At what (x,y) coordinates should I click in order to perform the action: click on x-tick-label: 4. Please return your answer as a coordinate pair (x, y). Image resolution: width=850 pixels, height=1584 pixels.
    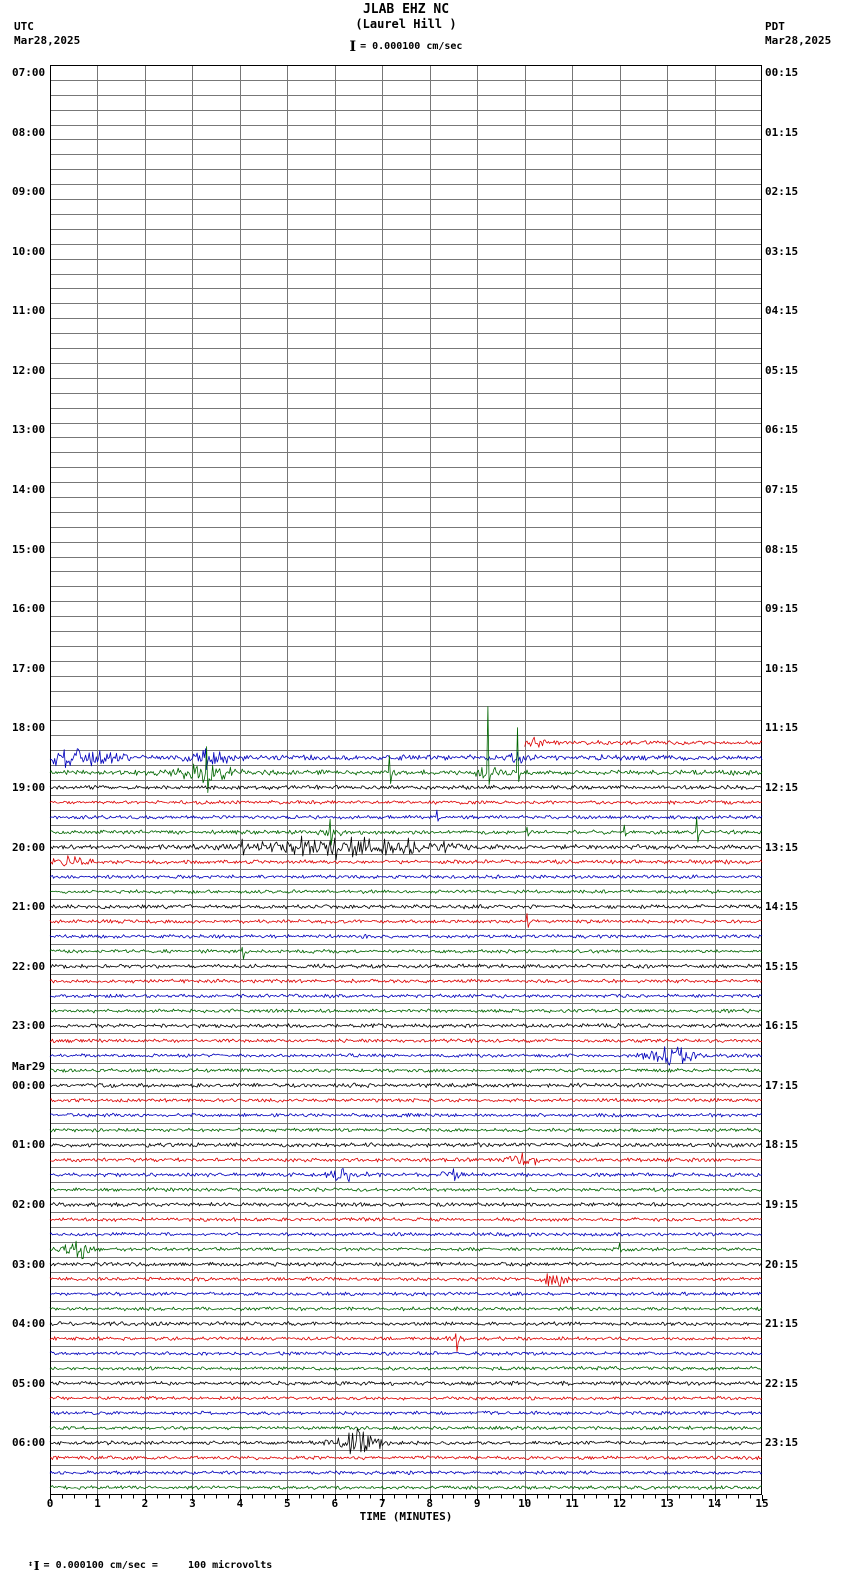
    Looking at the image, I should click on (240, 1503).